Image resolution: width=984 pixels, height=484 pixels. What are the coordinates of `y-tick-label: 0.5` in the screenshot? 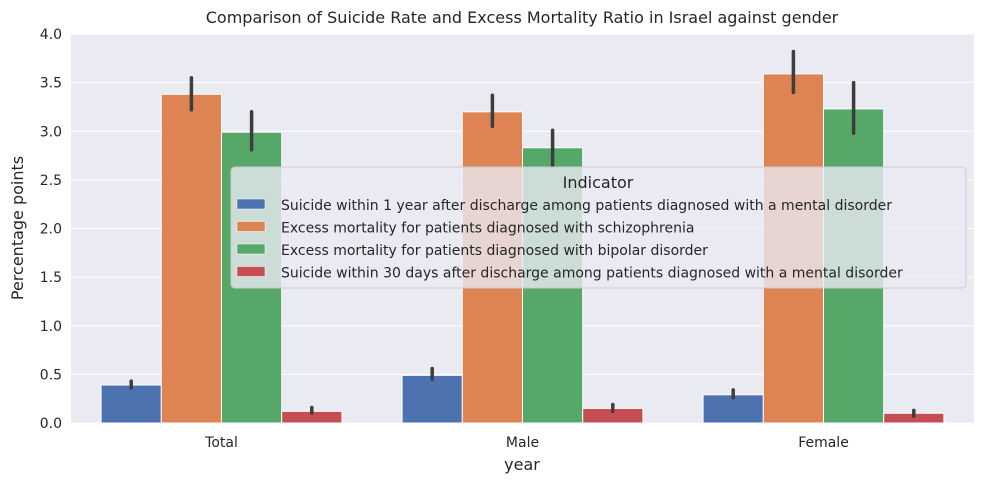 It's located at (51, 375).